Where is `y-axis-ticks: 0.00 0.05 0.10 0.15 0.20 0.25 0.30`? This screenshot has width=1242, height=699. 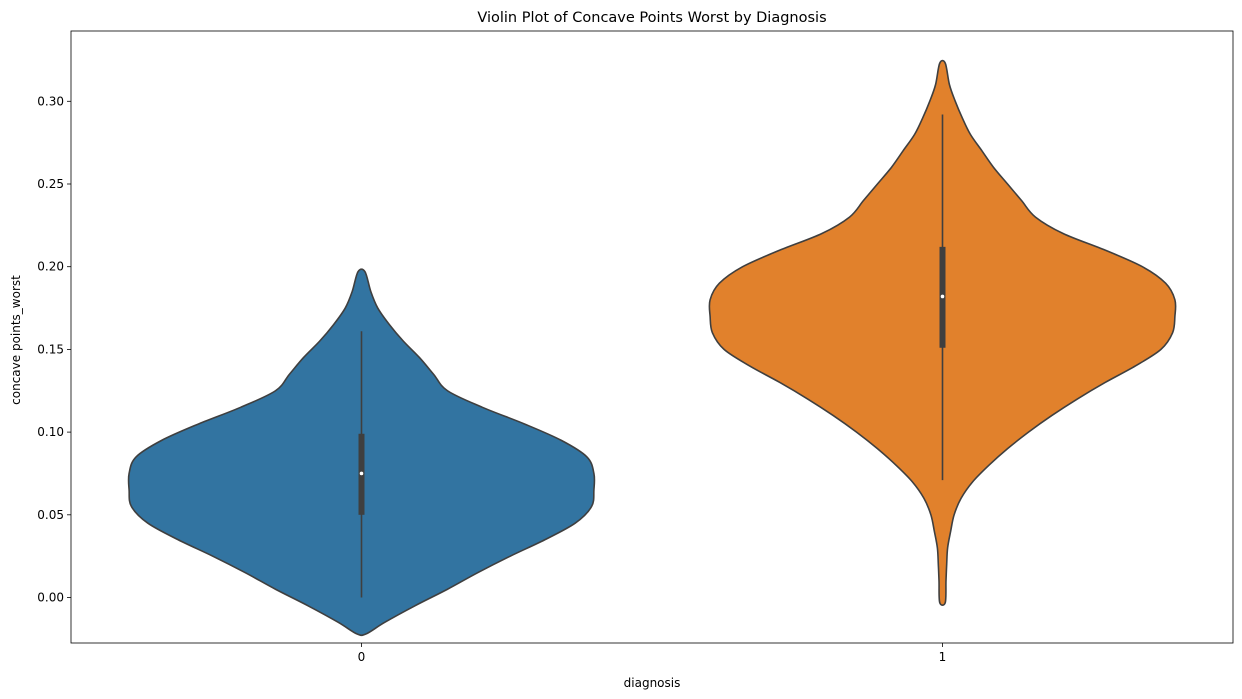 y-axis-ticks: 0.00 0.05 0.10 0.15 0.20 0.25 0.30 is located at coordinates (54, 349).